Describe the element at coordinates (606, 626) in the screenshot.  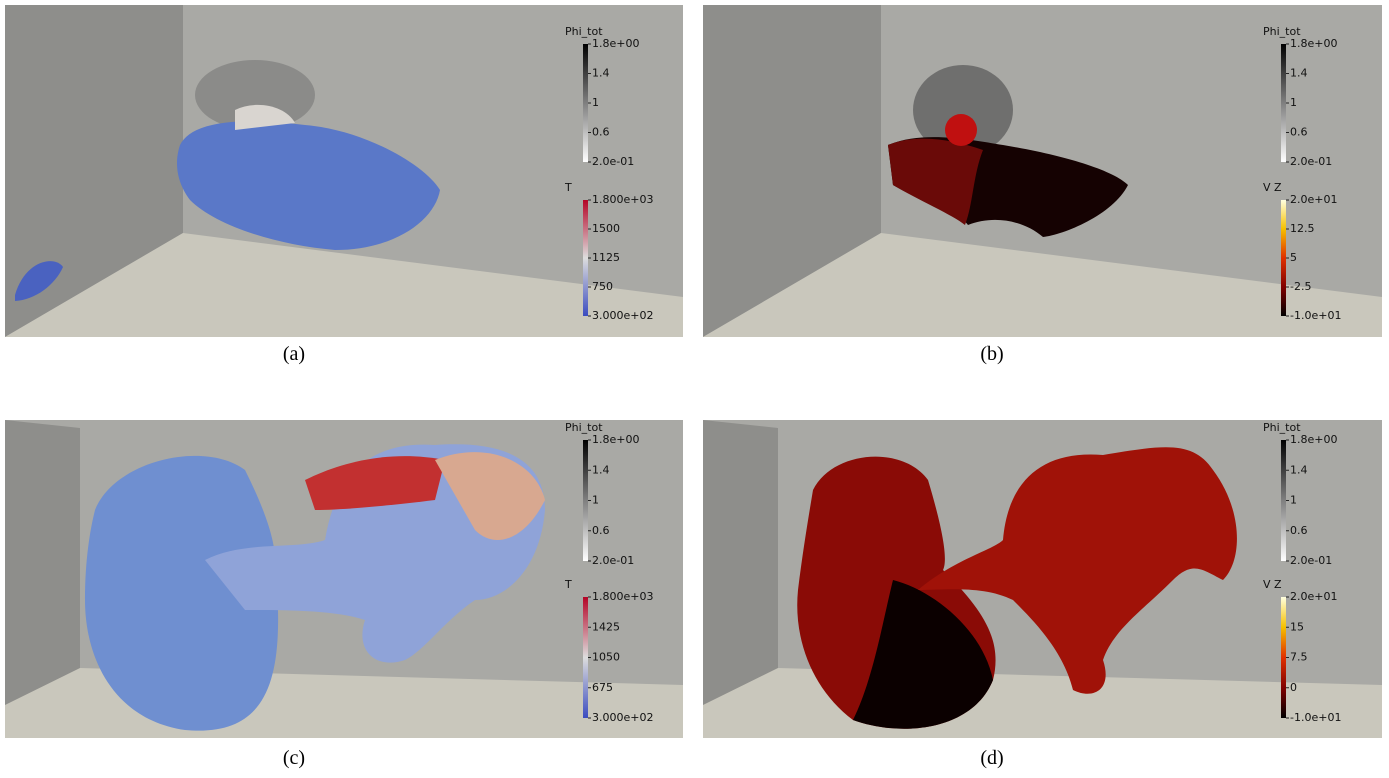
I see `colorbar-label: 1425` at that location.